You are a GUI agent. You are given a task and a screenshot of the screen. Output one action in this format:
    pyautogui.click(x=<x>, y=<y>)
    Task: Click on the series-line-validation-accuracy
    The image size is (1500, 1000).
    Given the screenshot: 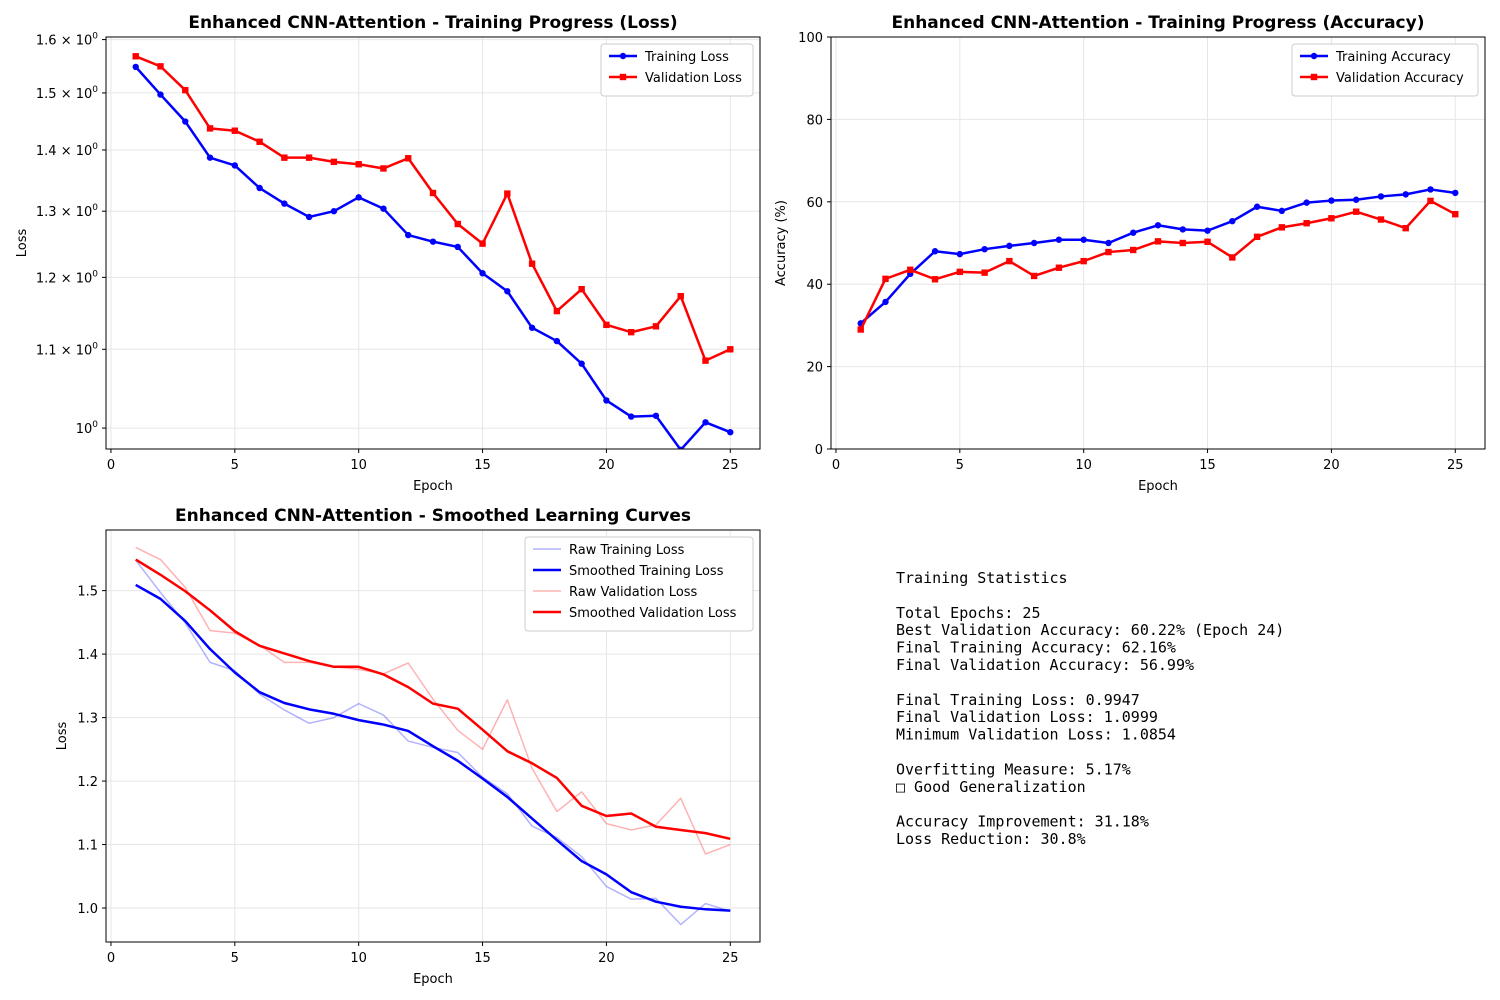 What is the action you would take?
    pyautogui.click(x=1157, y=265)
    